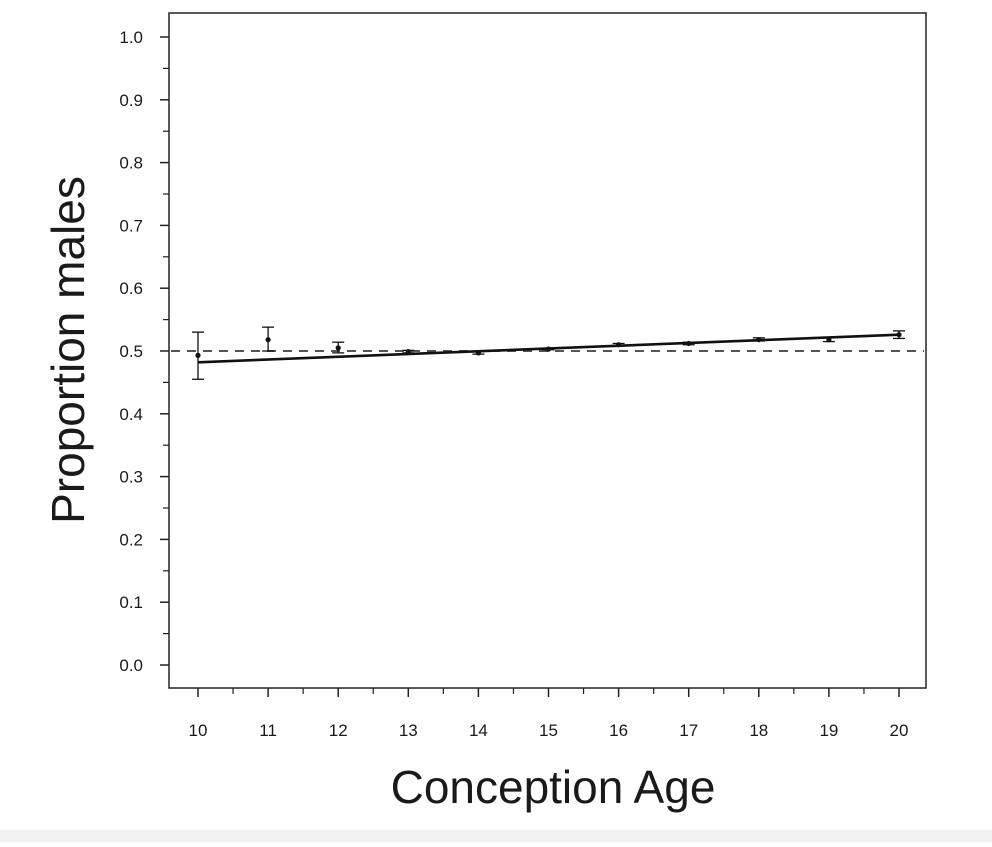  Describe the element at coordinates (131, 351) in the screenshot. I see `y-tick-label: 0.5` at that location.